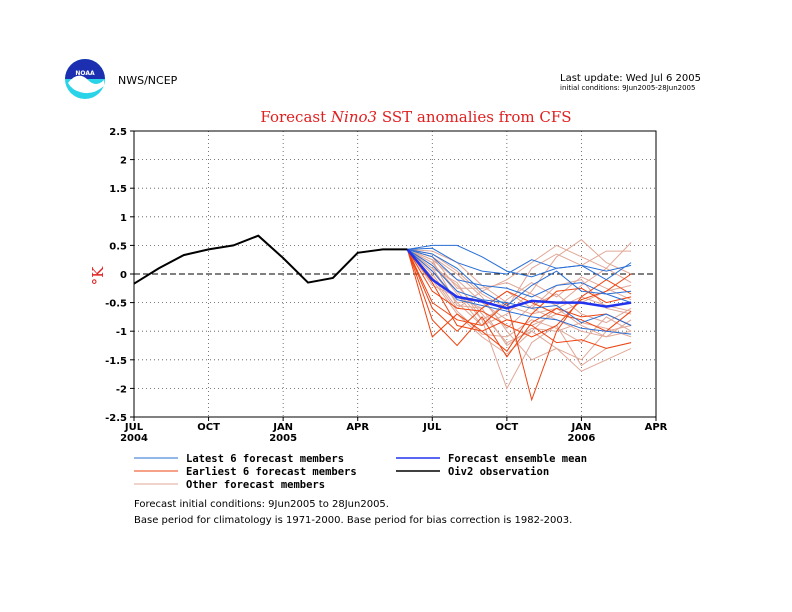 The image size is (792, 612). I want to click on y-tick-label-9: -2, so click(121, 389).